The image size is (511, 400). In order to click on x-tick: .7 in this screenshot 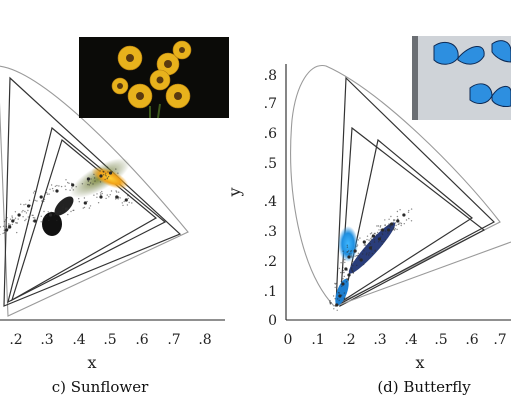, I will do `click(499, 340)`.